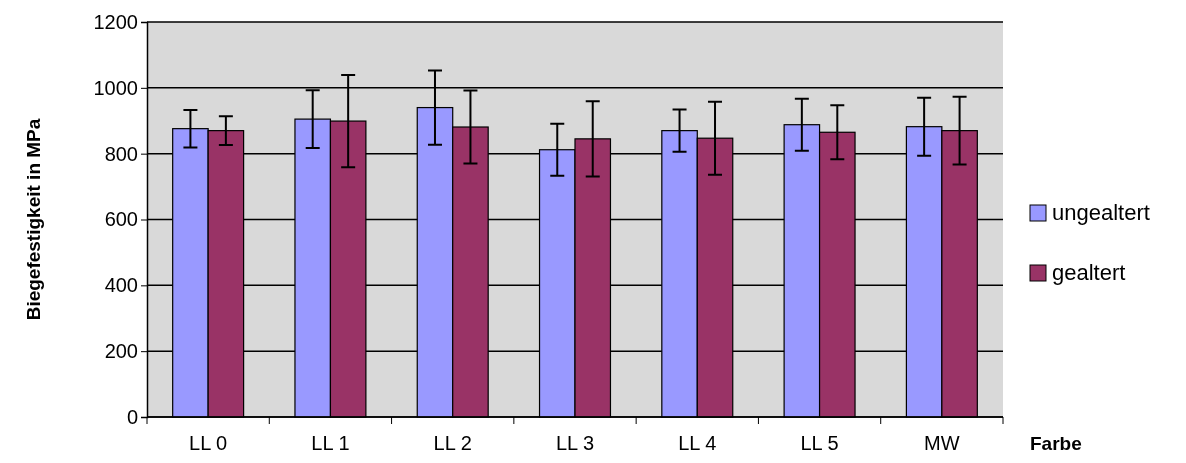 The image size is (1186, 463). Describe the element at coordinates (115, 87) in the screenshot. I see `y-tick-label: 1000` at that location.